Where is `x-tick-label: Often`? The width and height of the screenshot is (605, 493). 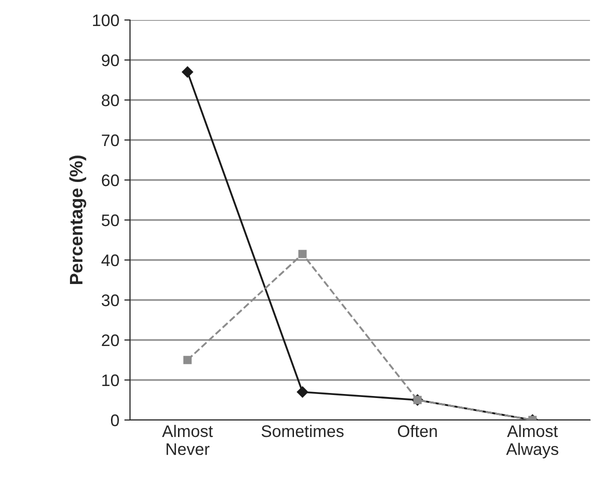
x-tick-label: Often is located at coordinates (417, 431).